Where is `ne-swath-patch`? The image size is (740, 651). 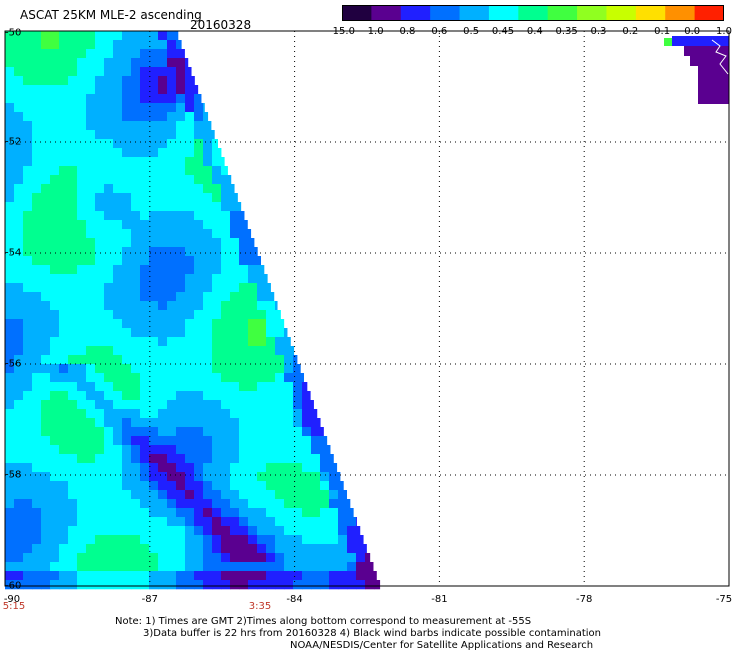
ne-swath-patch is located at coordinates (668, 42).